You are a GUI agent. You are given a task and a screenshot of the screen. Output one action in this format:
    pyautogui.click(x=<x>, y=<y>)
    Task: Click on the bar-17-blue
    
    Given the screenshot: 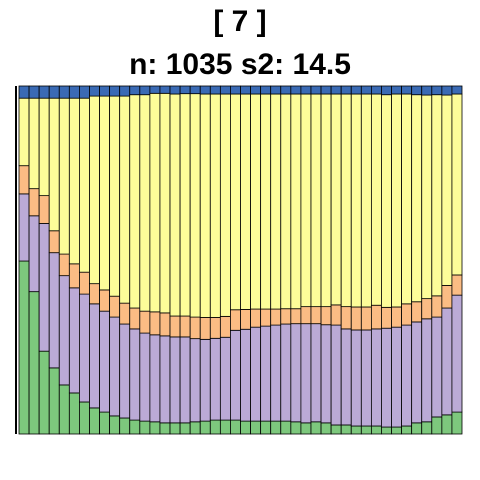 What is the action you would take?
    pyautogui.click(x=185, y=90)
    